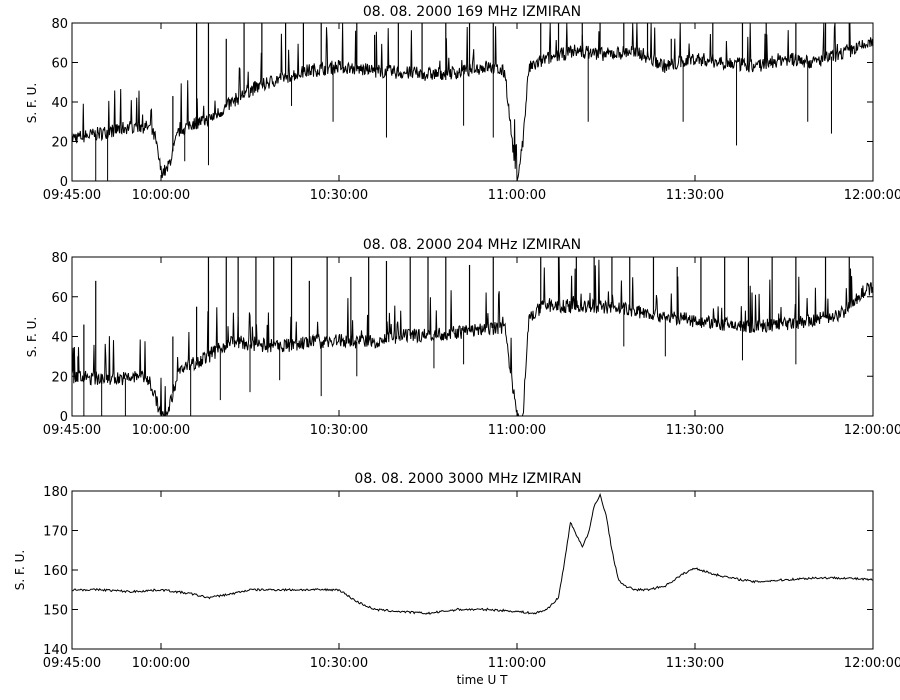 This screenshot has height=700, width=900. I want to click on y-tick-label: 180, so click(55, 492).